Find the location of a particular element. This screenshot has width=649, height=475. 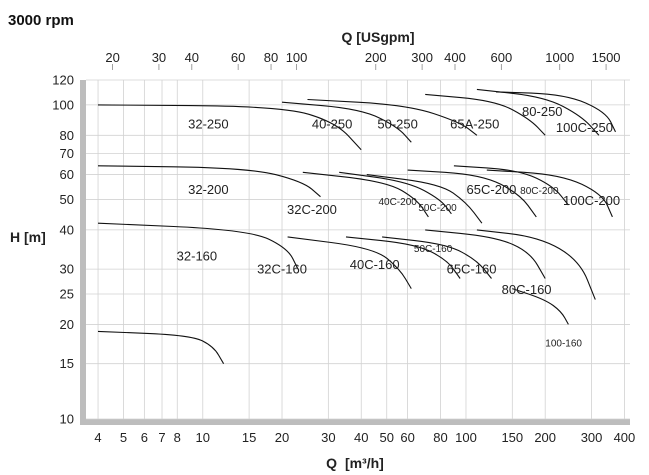

x-top-tick-label: 60 is located at coordinates (238, 57).